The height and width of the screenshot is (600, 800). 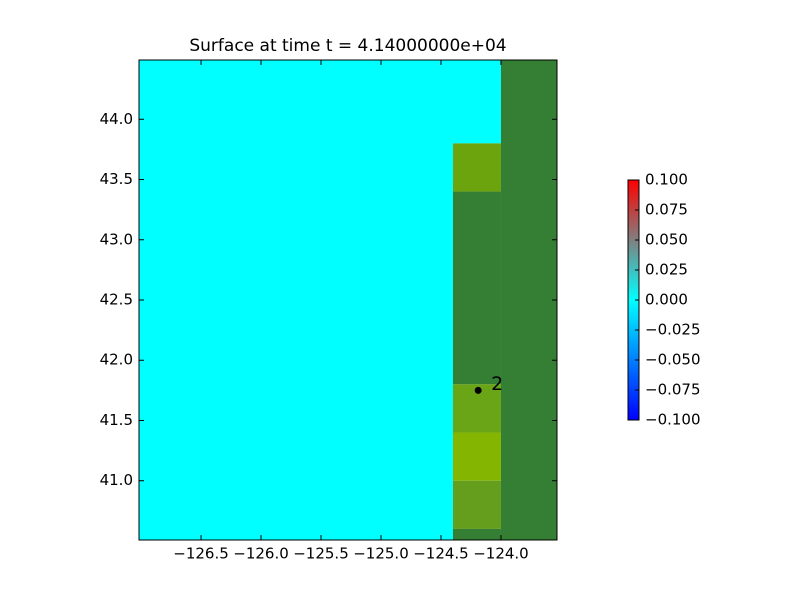 What do you see at coordinates (666, 210) in the screenshot?
I see `colorbar-tick-label: 0.075` at bounding box center [666, 210].